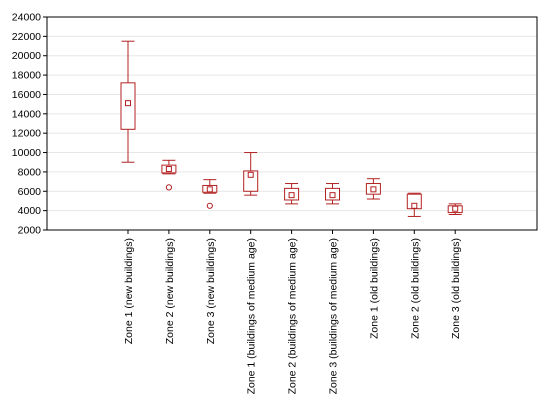  What do you see at coordinates (293, 316) in the screenshot?
I see `x-tick-label: Zone 2 (buildings of medium age)` at bounding box center [293, 316].